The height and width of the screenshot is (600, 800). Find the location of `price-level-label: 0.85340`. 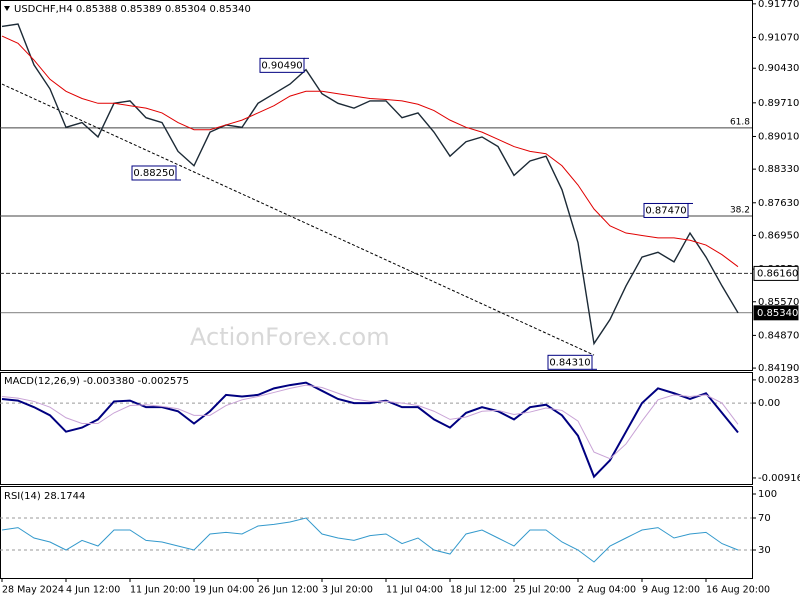

price-level-label: 0.85340 is located at coordinates (777, 313).